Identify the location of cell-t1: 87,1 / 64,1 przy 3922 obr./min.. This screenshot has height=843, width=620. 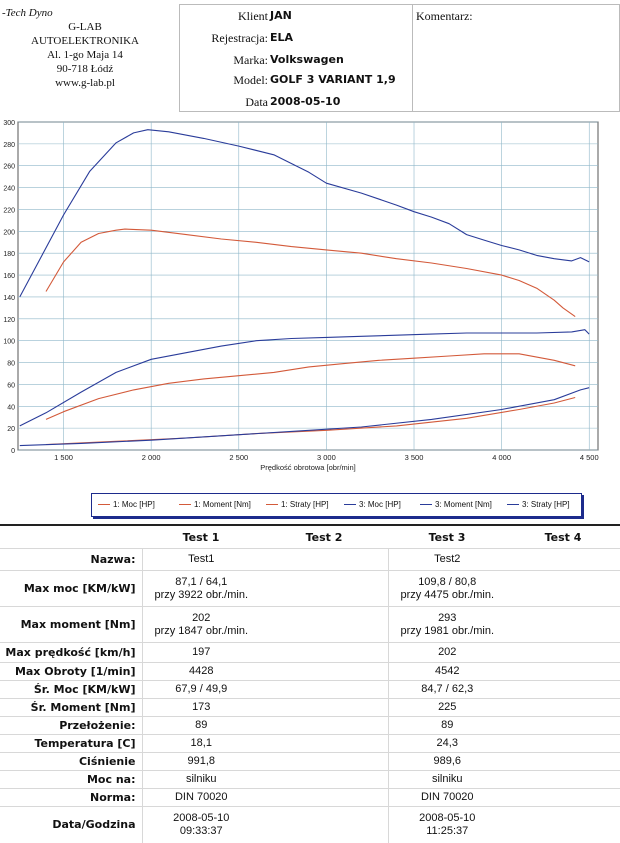
(200, 588).